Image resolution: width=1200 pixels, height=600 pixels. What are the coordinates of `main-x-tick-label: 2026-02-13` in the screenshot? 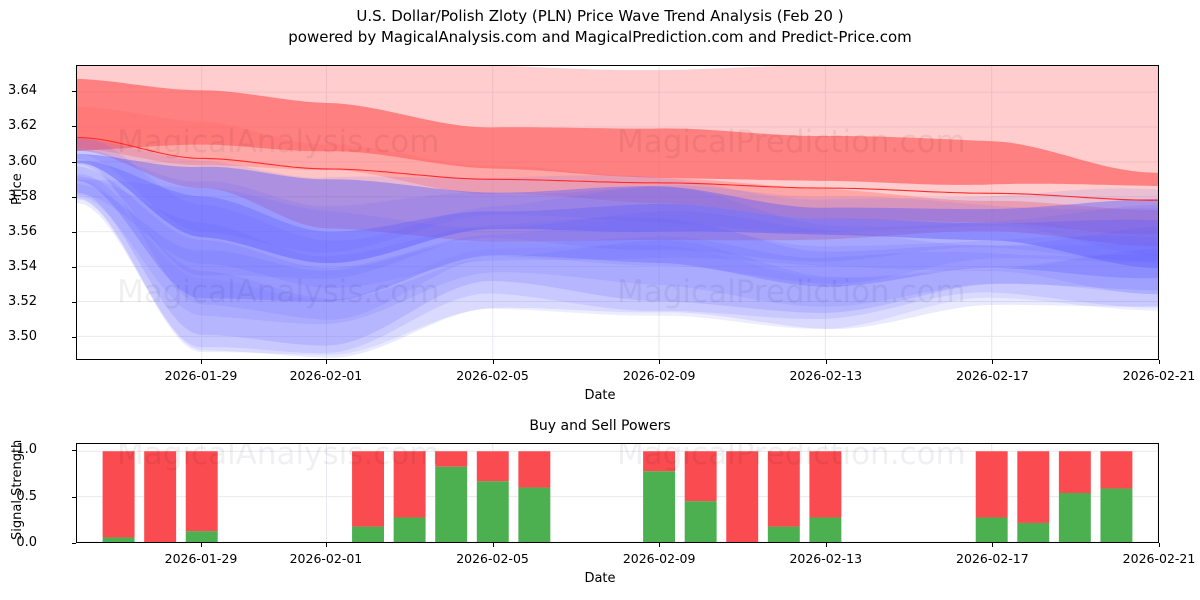 It's located at (826, 375).